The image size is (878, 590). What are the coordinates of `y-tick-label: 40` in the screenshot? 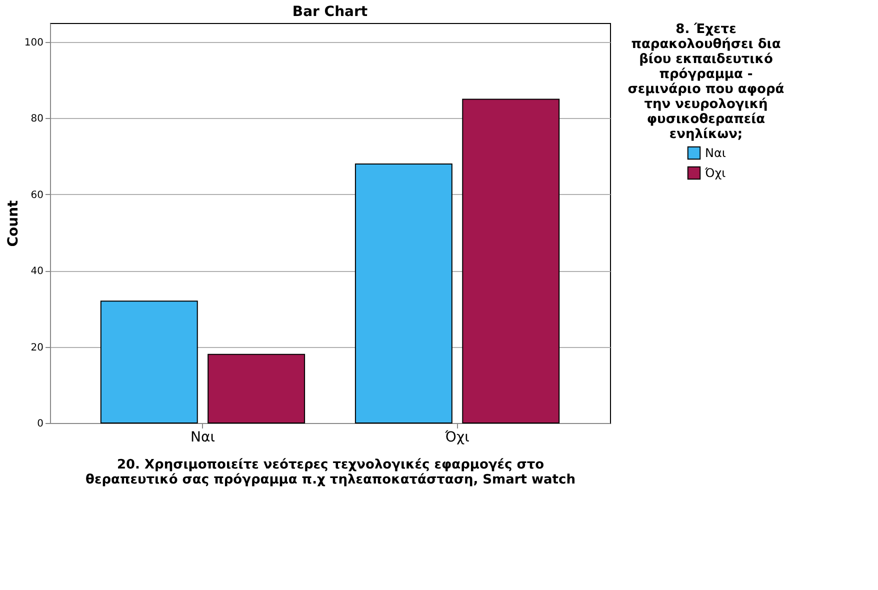 It's located at (37, 272).